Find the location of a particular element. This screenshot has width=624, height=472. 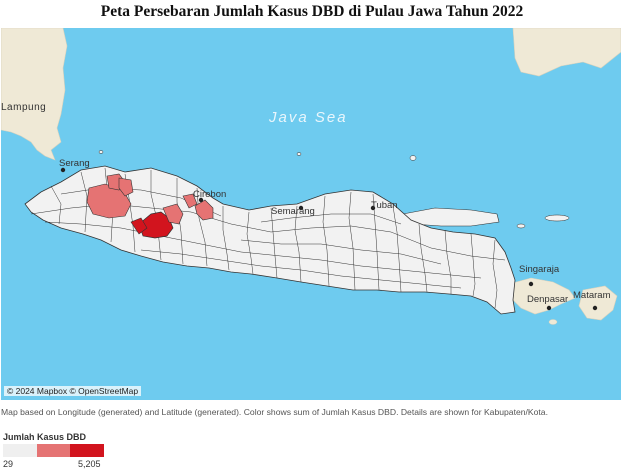

label-mataram: Mataram is located at coordinates (592, 295).